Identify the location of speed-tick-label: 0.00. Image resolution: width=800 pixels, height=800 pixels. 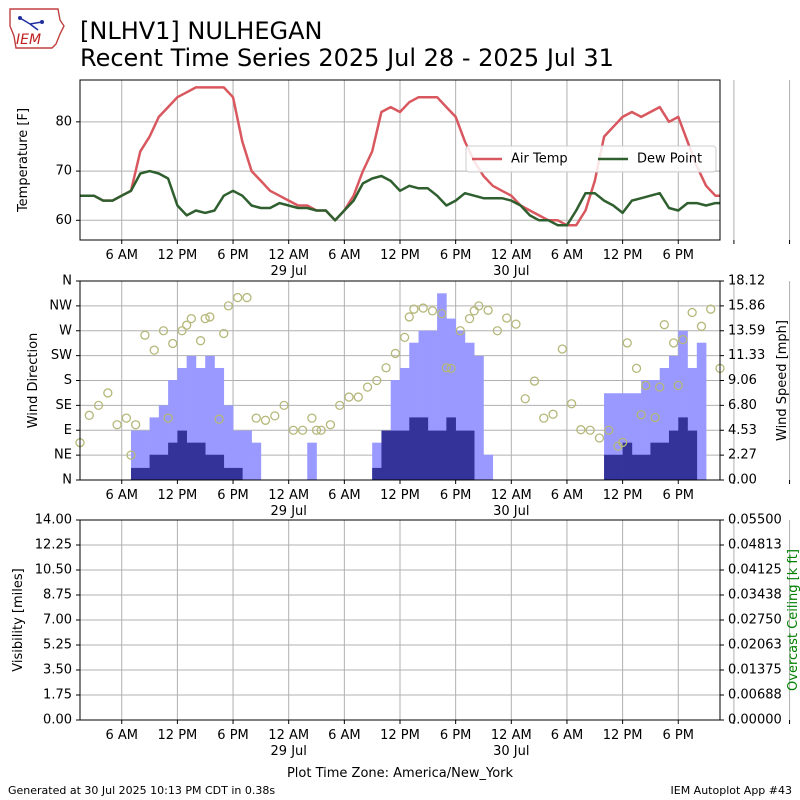
(742, 480).